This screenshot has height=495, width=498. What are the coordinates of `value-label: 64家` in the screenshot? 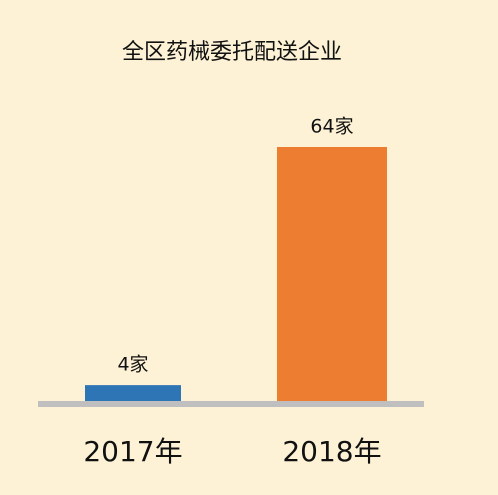 It's located at (331, 127).